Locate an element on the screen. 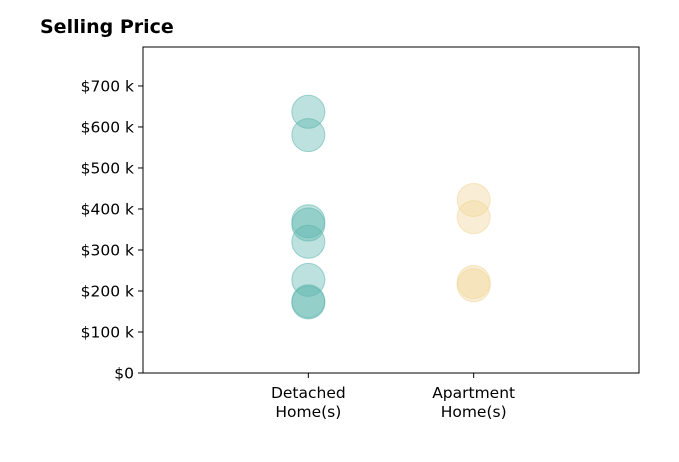  y-tick-label: $700 k is located at coordinates (107, 86).